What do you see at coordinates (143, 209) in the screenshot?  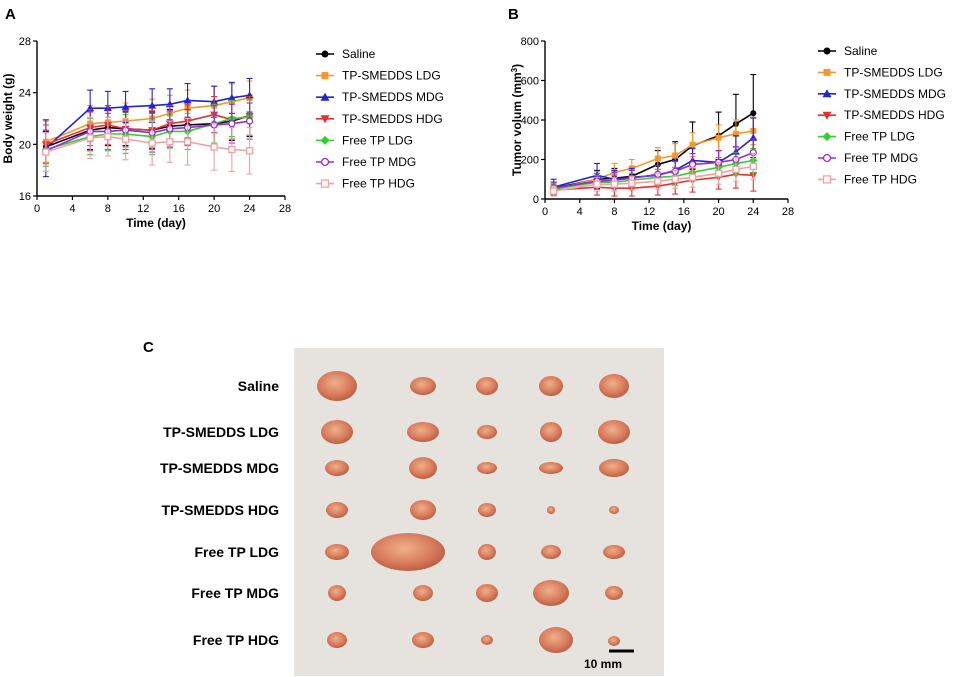 I see `x-tick-label: 12` at bounding box center [143, 209].